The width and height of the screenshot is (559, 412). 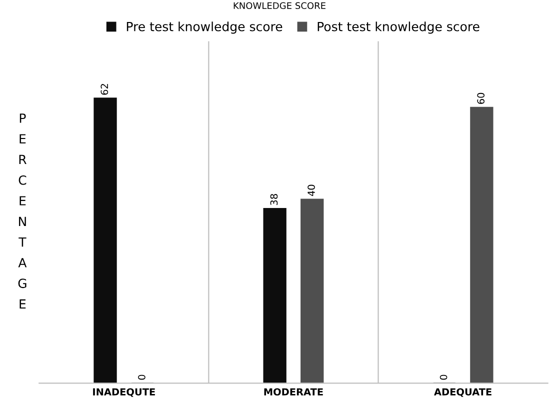 What do you see at coordinates (280, 6) in the screenshot?
I see `chart-title: KNOWLEDGE SCORE` at bounding box center [280, 6].